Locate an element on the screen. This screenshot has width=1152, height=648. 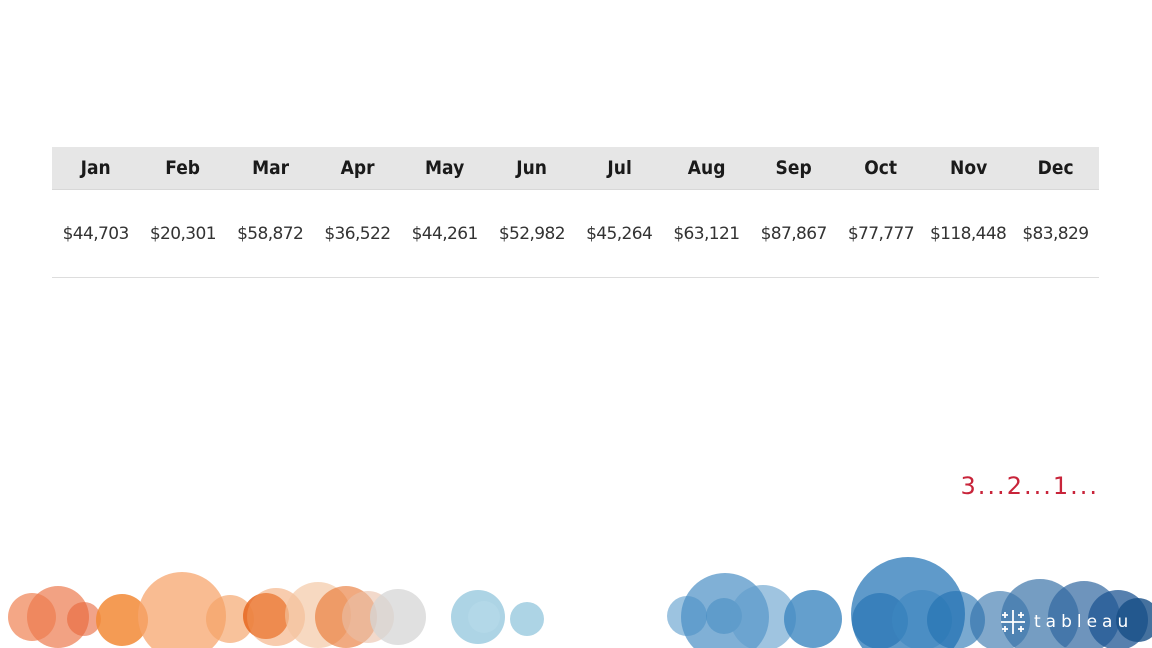
sales-value-sep: $87,867 is located at coordinates (794, 233).